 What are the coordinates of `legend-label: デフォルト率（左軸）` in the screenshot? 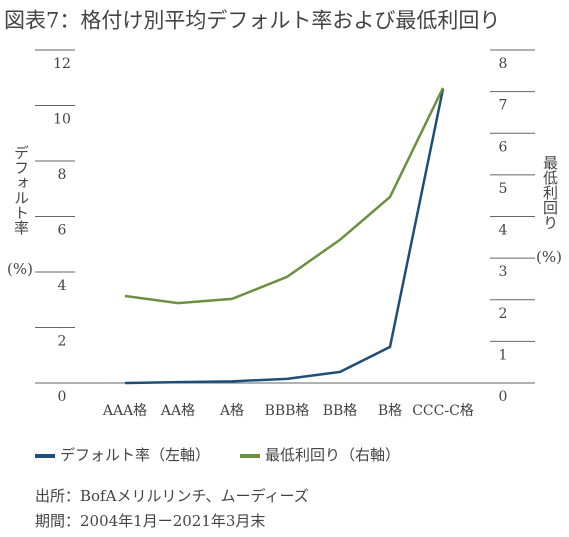 It's located at (135, 455).